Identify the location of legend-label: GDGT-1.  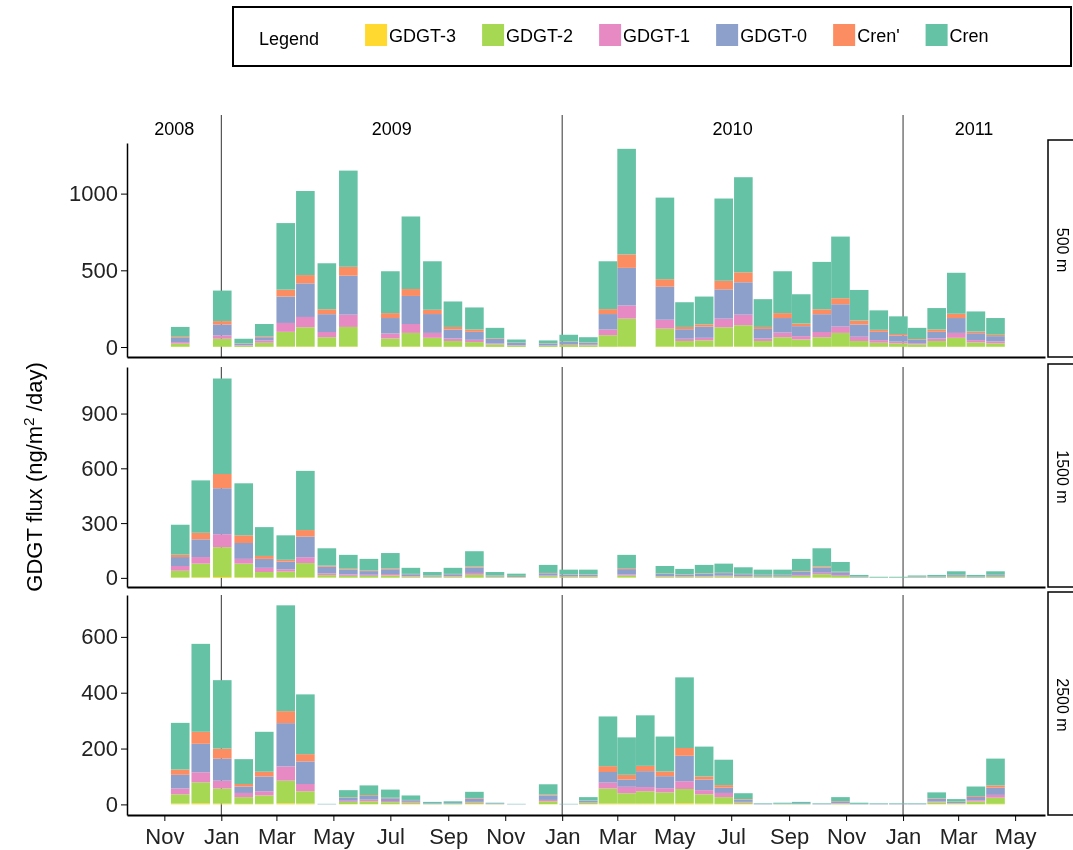
(657, 36).